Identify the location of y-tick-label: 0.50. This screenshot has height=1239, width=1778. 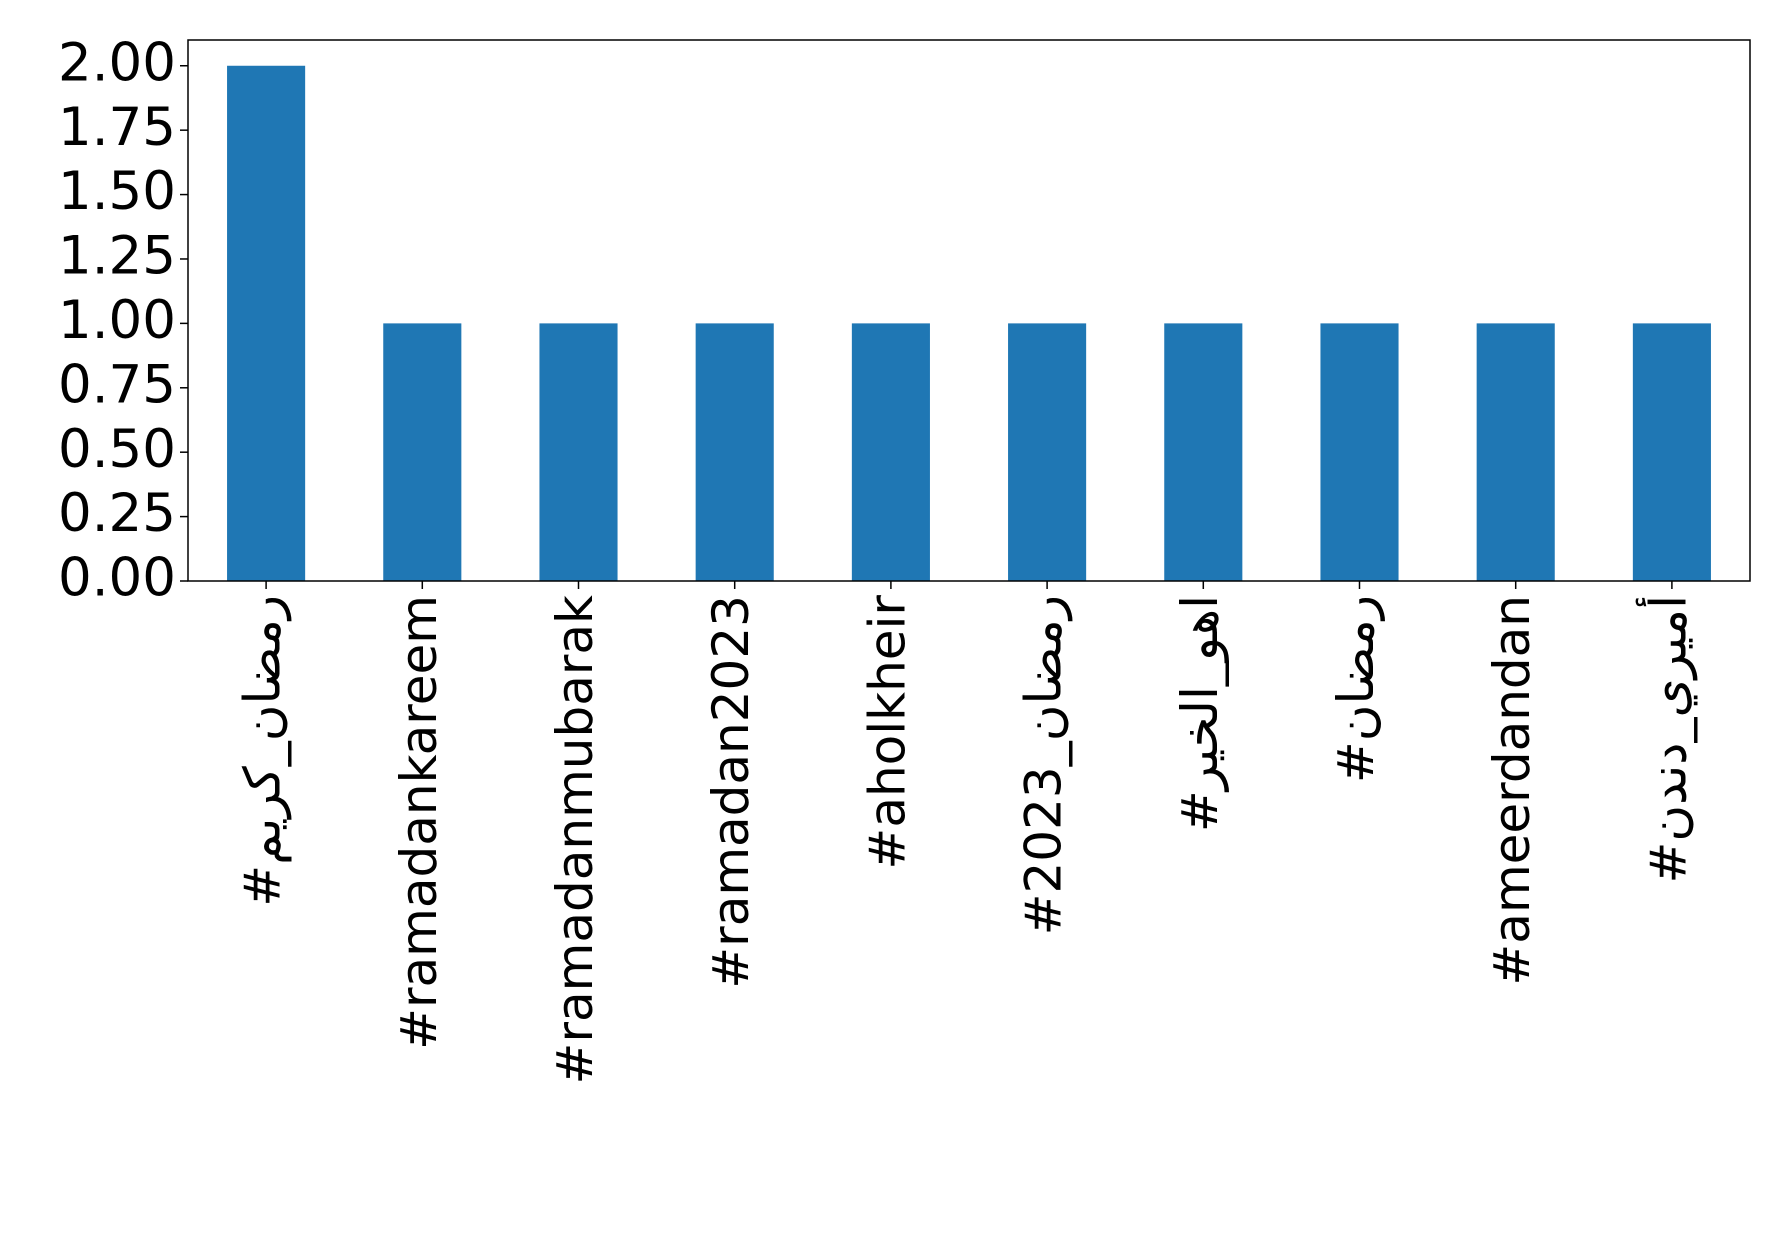
(117, 449).